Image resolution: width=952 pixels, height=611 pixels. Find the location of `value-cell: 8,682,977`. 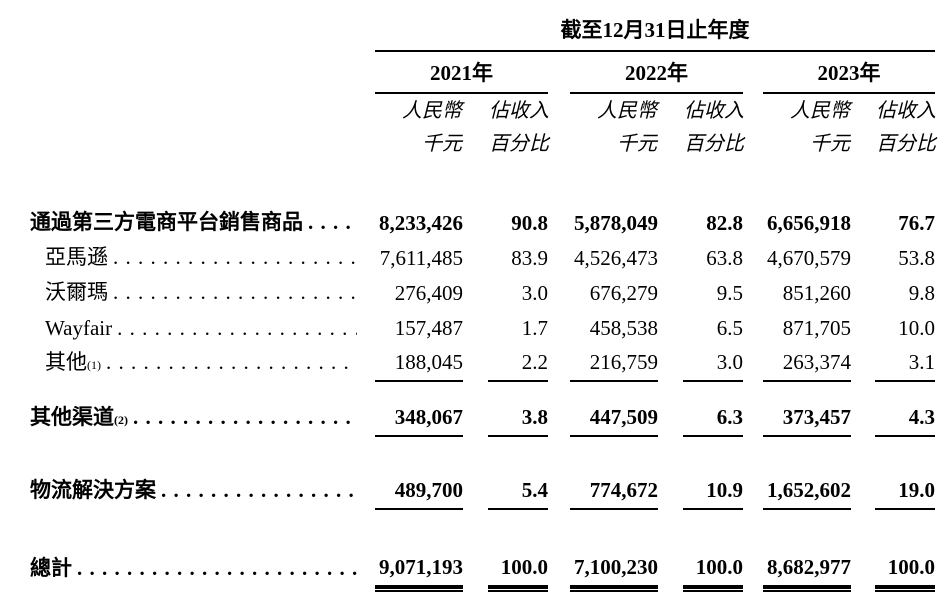

value-cell: 8,682,977 is located at coordinates (807, 572).